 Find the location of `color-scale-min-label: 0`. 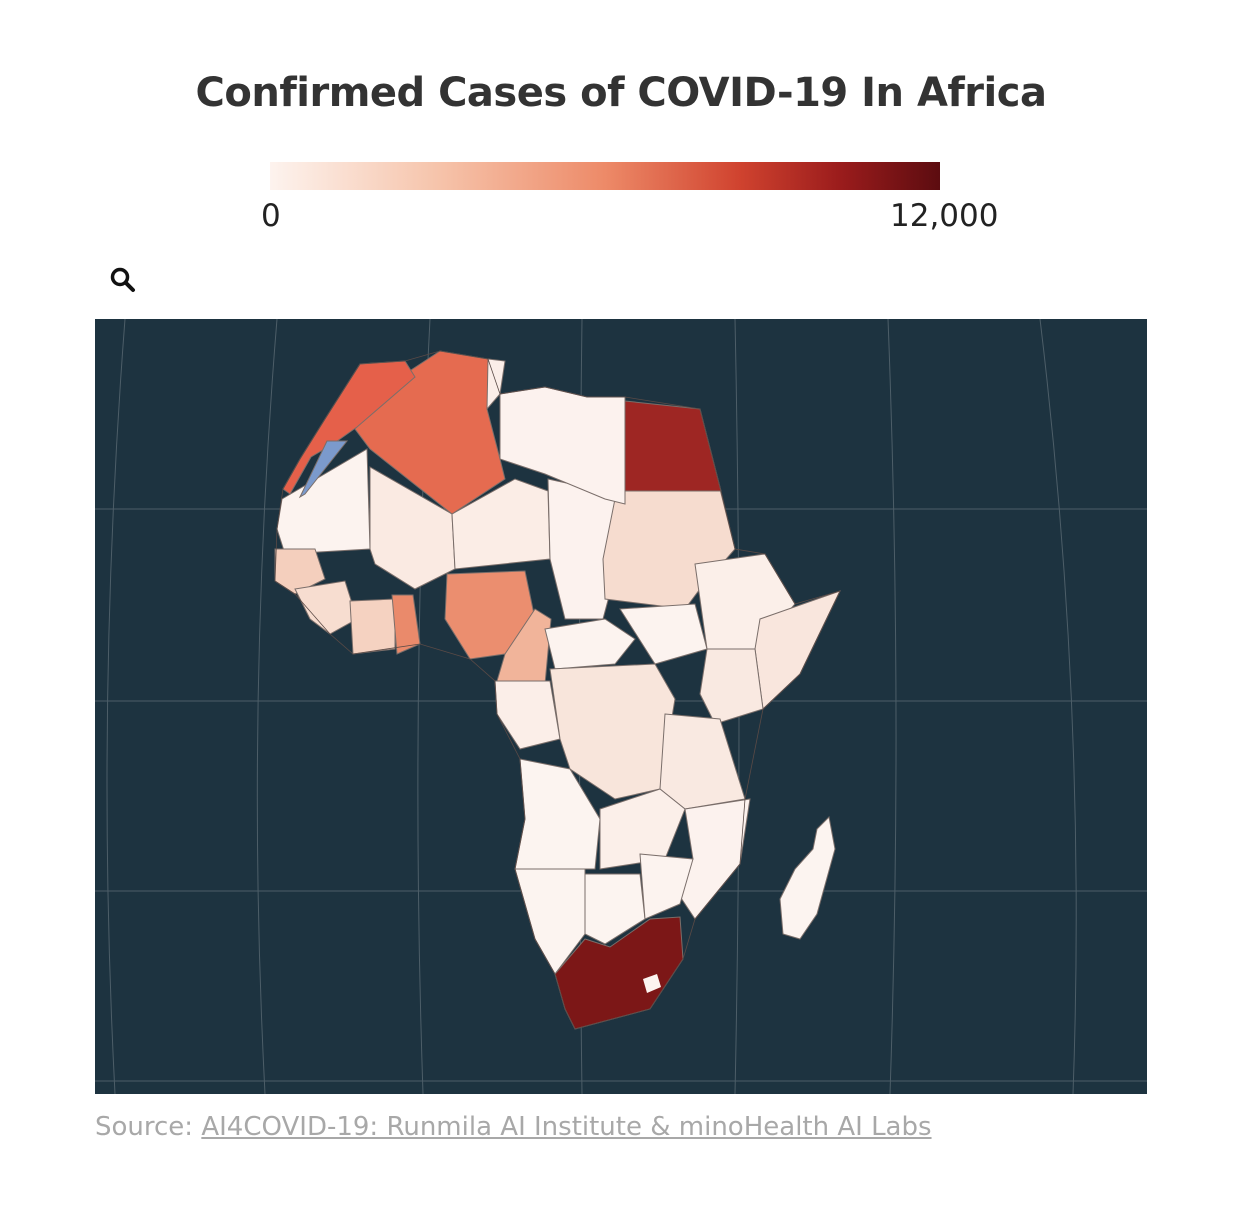

color-scale-min-label: 0 is located at coordinates (271, 216).